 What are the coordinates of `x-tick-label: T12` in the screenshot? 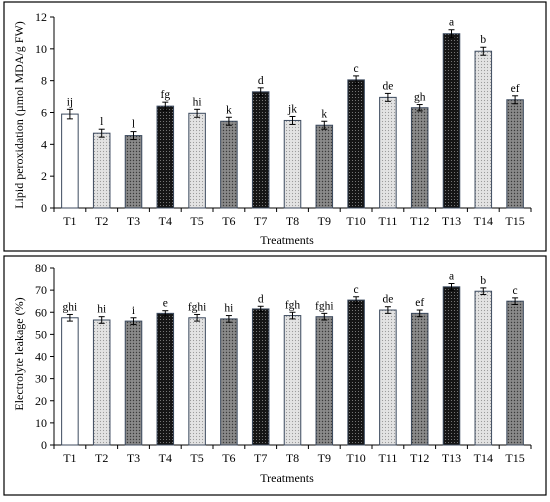 It's located at (419, 458).